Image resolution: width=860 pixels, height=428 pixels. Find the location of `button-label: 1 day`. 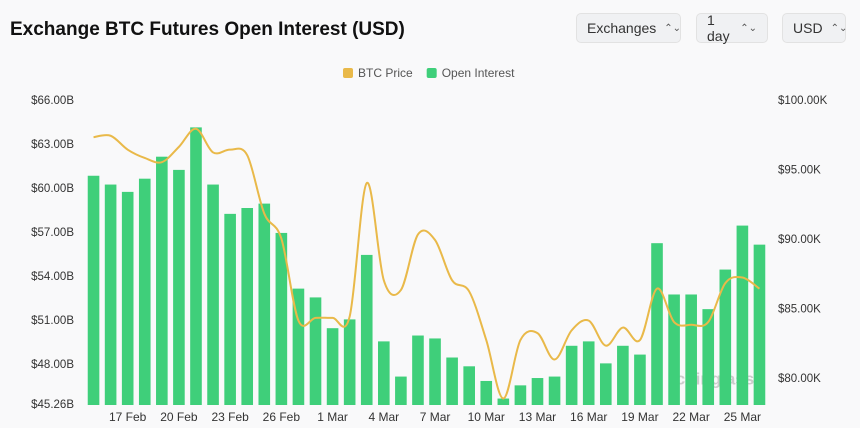

button-label: 1 day is located at coordinates (718, 28).